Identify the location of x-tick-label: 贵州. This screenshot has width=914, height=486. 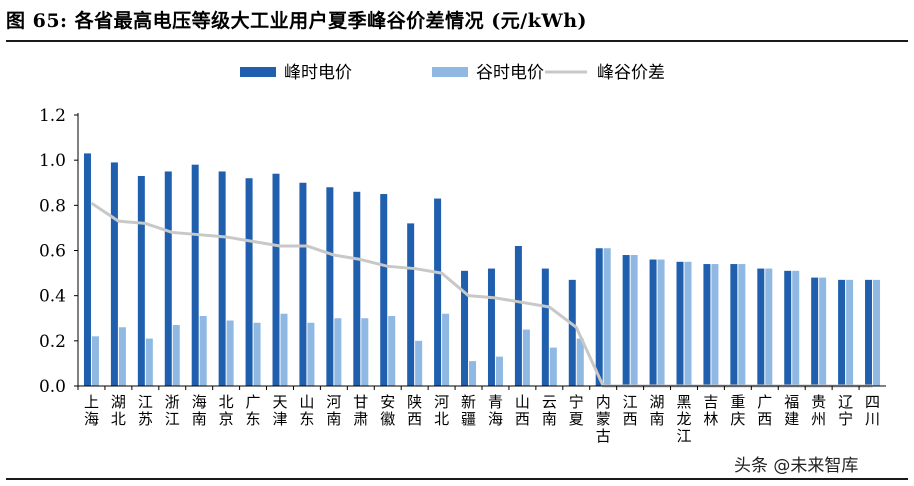
(818, 410).